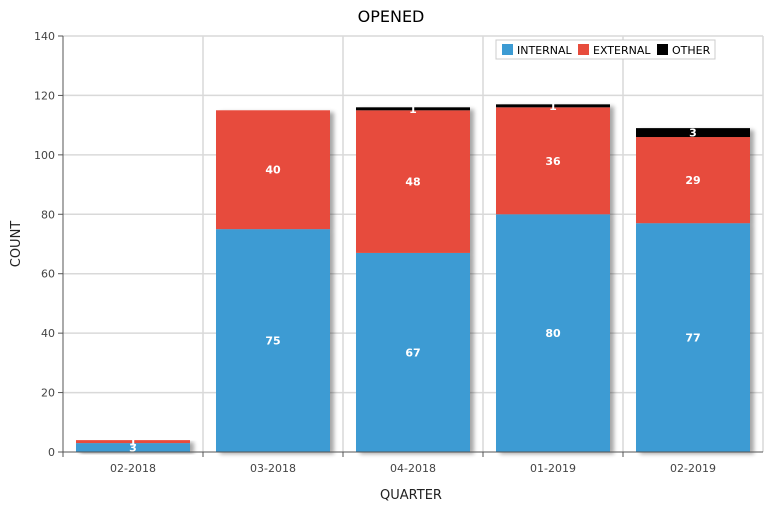  I want to click on data-label: 75, so click(272, 341).